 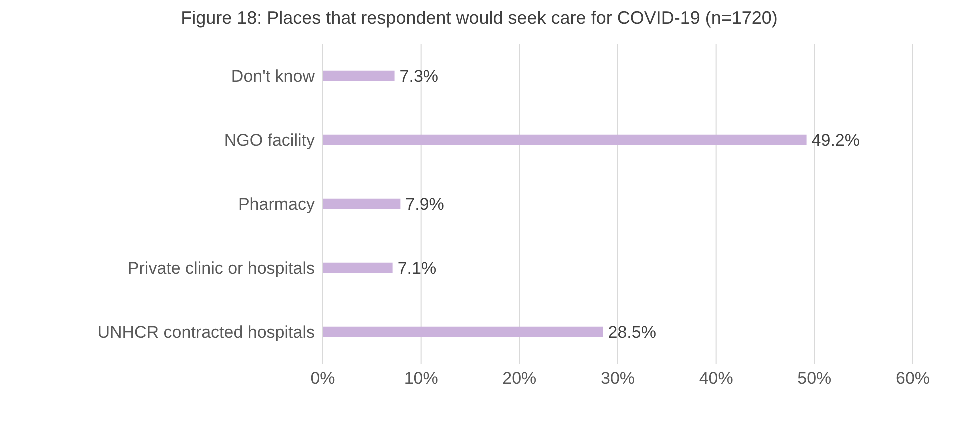 What do you see at coordinates (421, 378) in the screenshot?
I see `x-tick-label: 10%` at bounding box center [421, 378].